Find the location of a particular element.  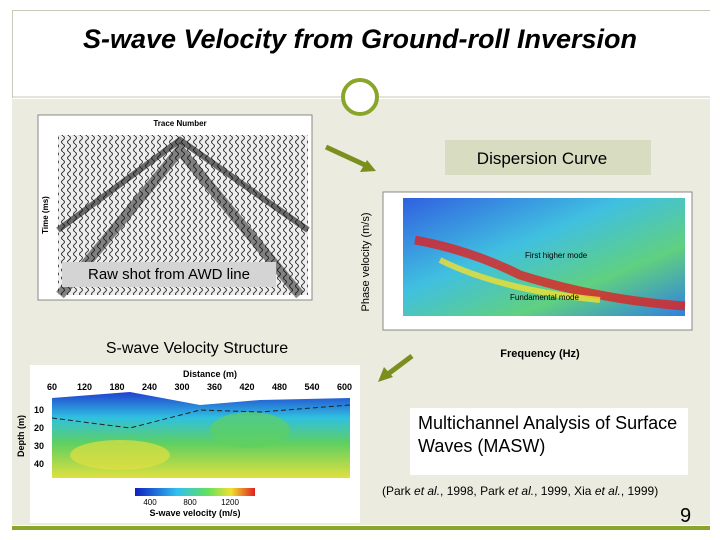

dispersion-map is located at coordinates (544, 257).